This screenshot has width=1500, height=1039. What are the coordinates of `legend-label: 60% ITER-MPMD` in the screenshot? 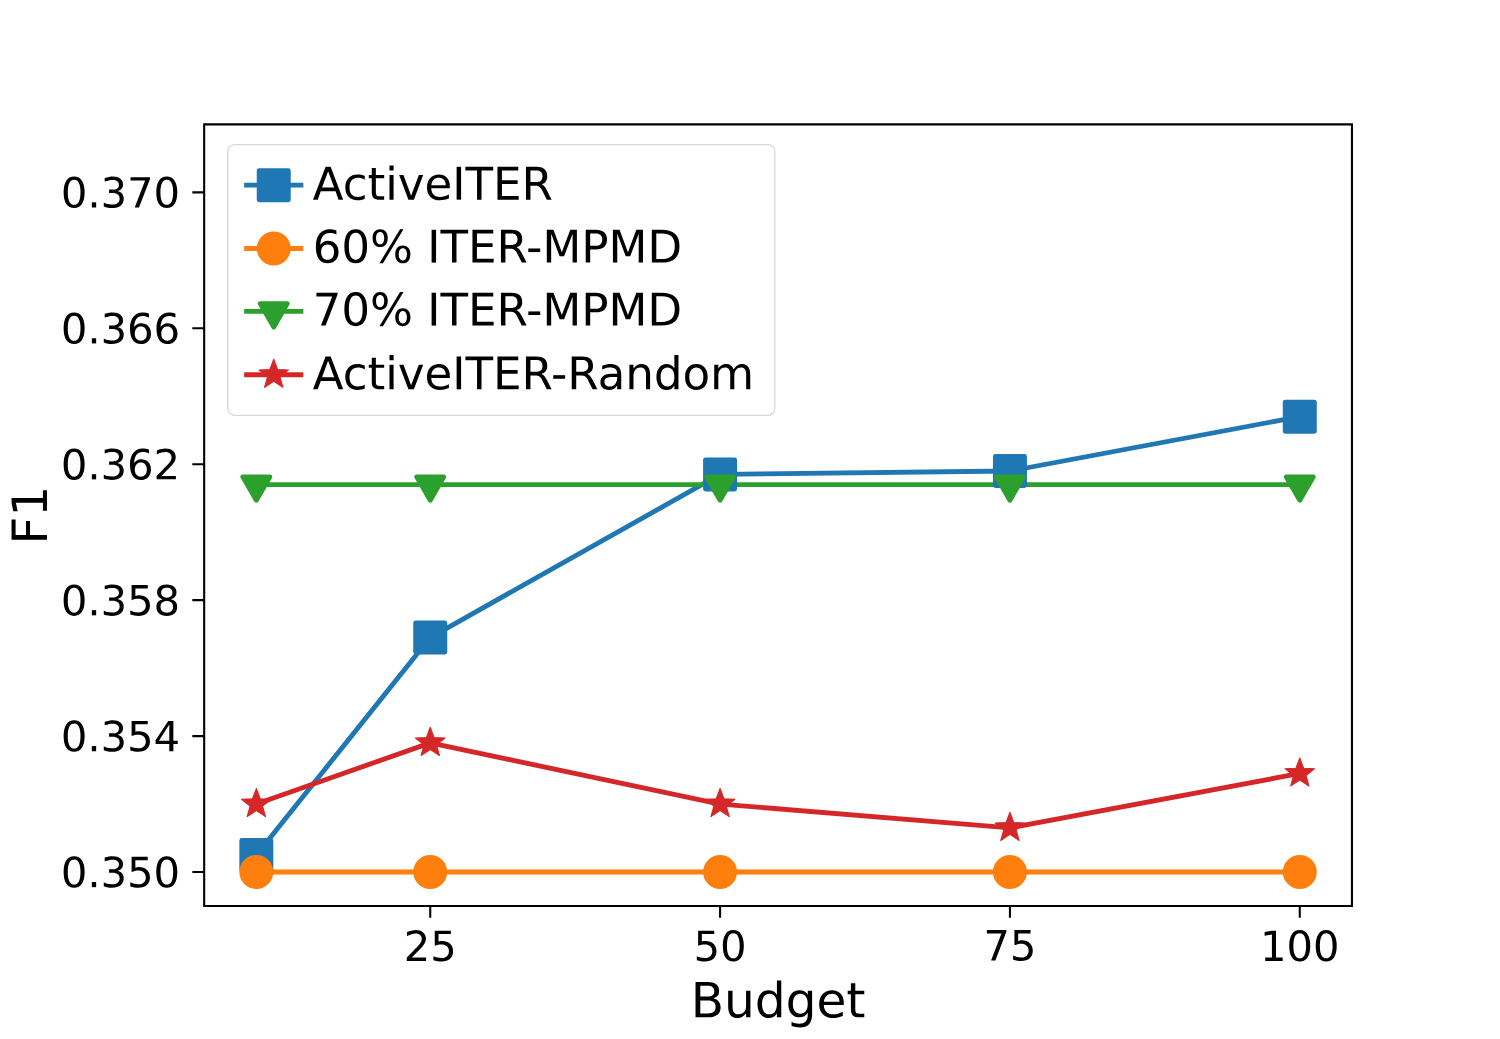 It's located at (497, 246).